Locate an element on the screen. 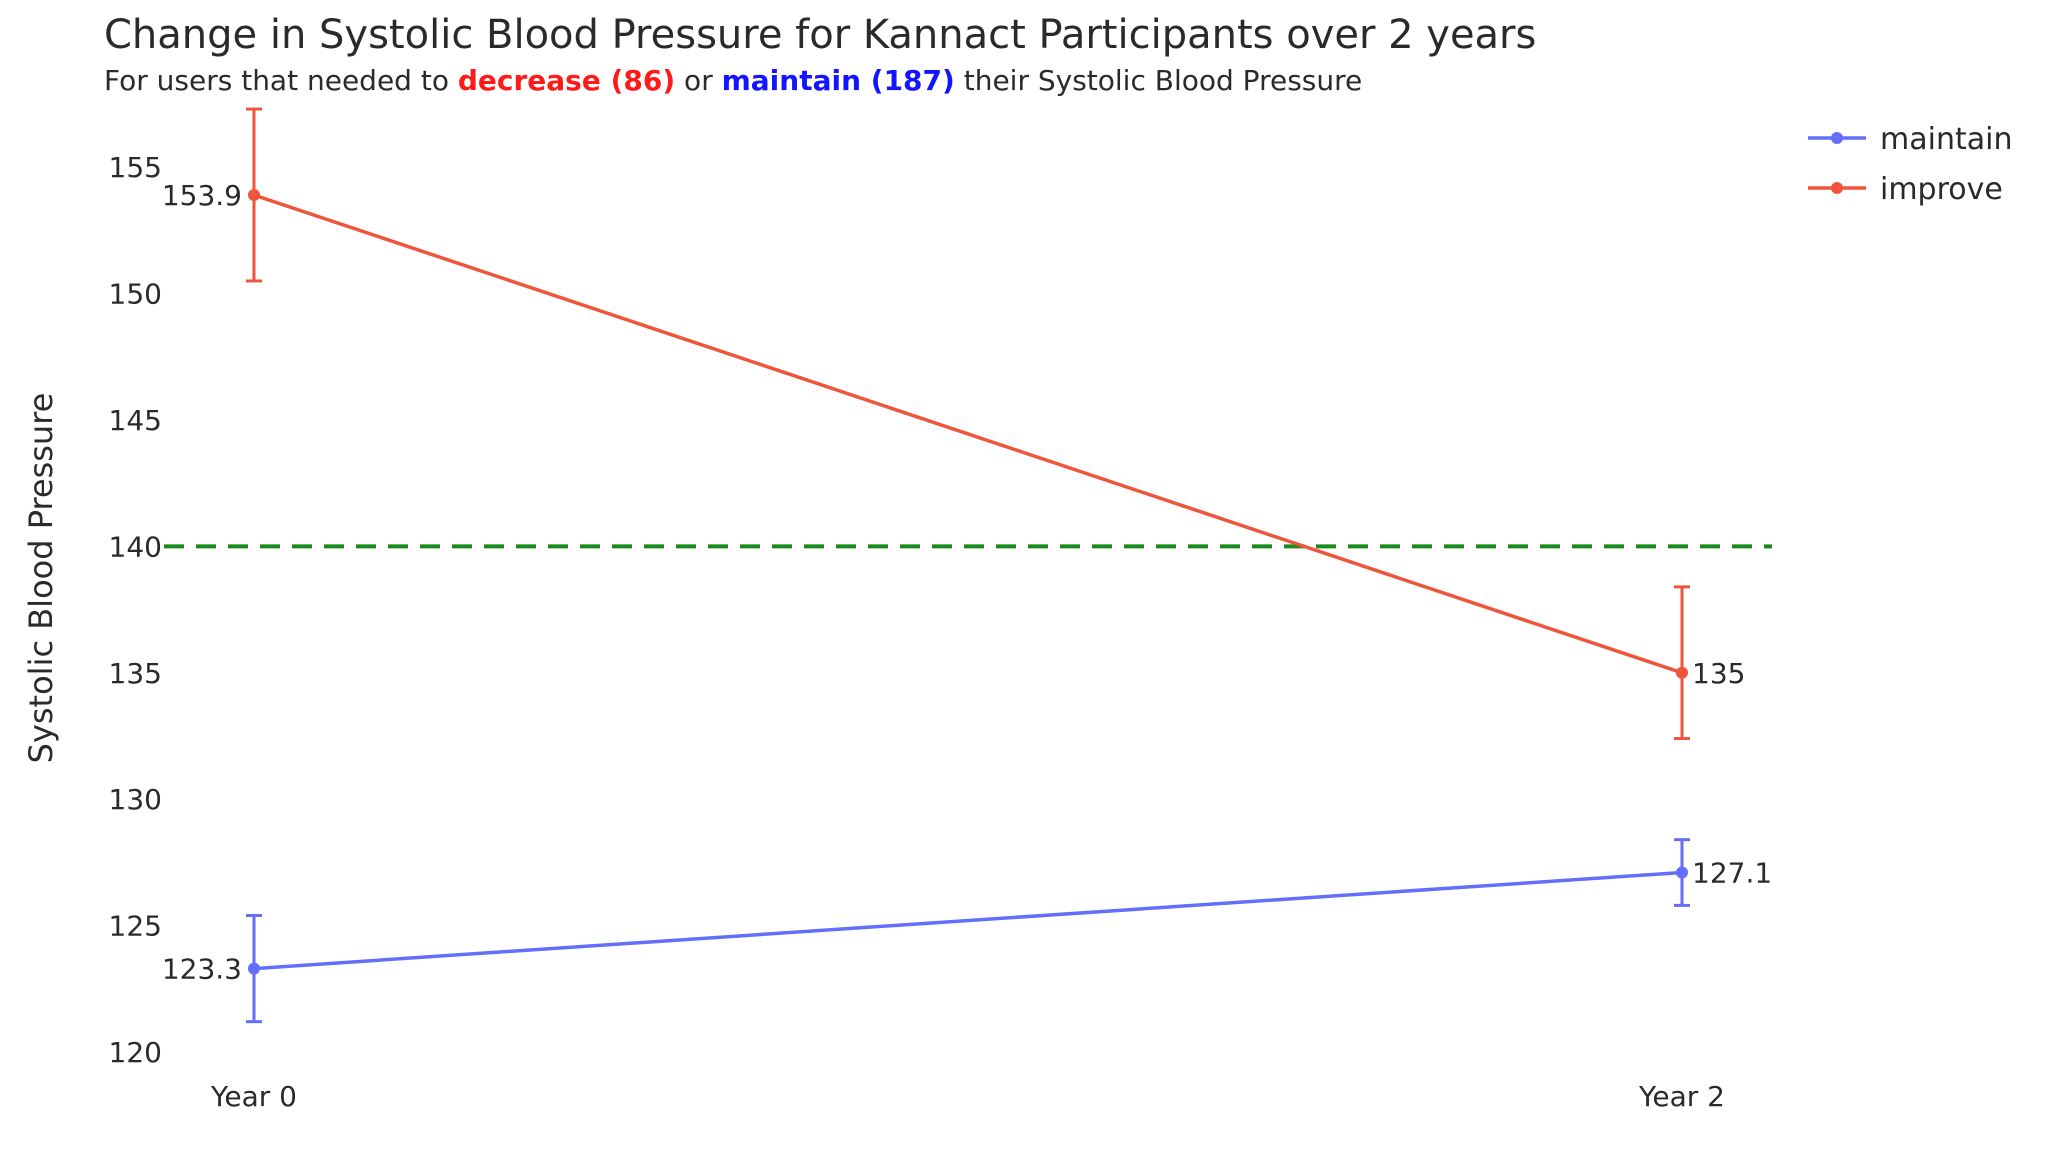 This screenshot has width=2048, height=1151. subtitle-suffix: their Systolic Blood Pressure is located at coordinates (1158, 80).